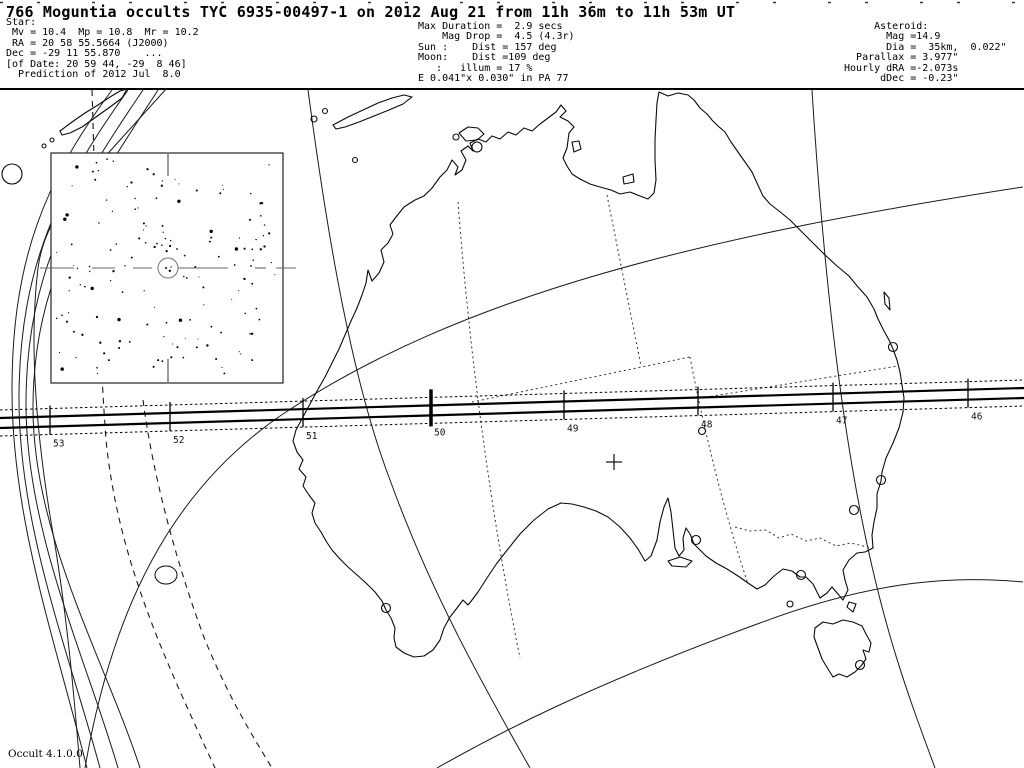 The image size is (1024, 768). I want to click on minute-label-51: 51, so click(312, 436).